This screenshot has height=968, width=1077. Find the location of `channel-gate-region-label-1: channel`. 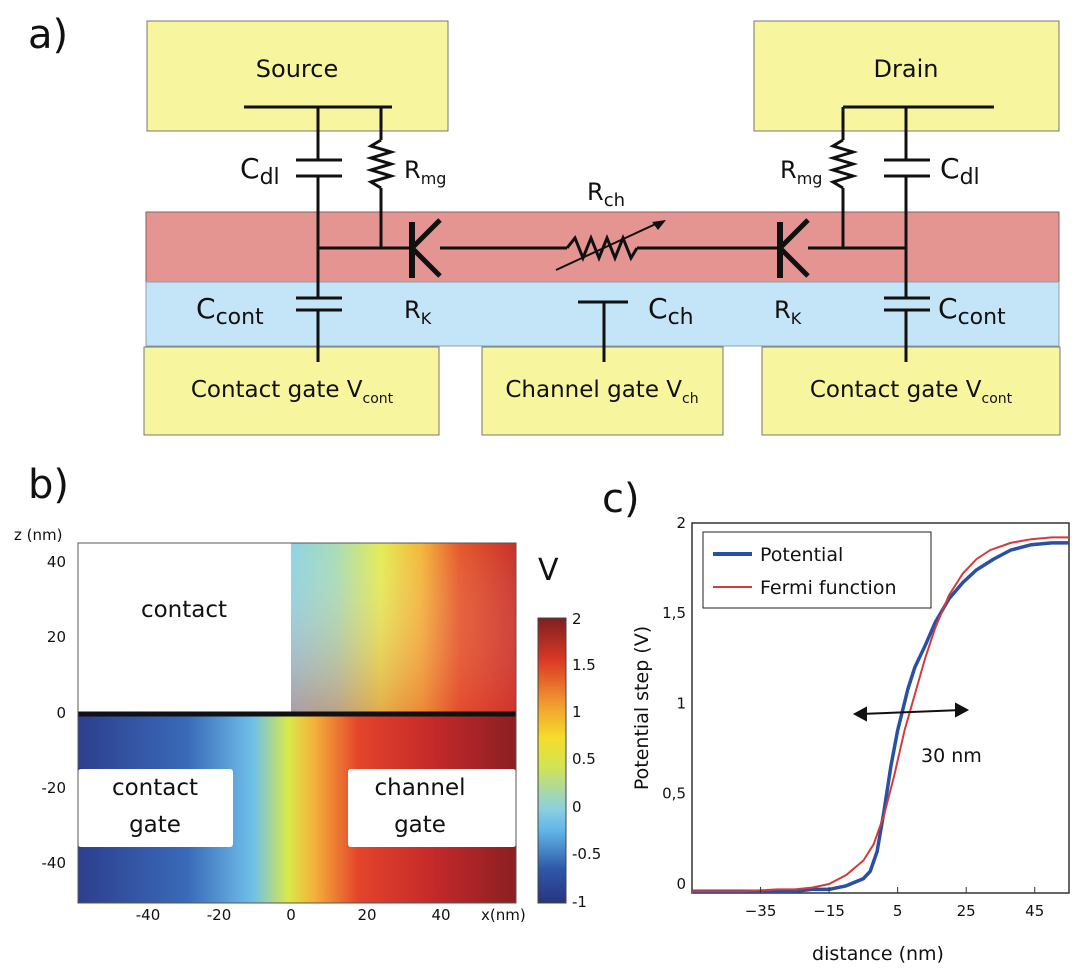

channel-gate-region-label-1: channel is located at coordinates (419, 788).